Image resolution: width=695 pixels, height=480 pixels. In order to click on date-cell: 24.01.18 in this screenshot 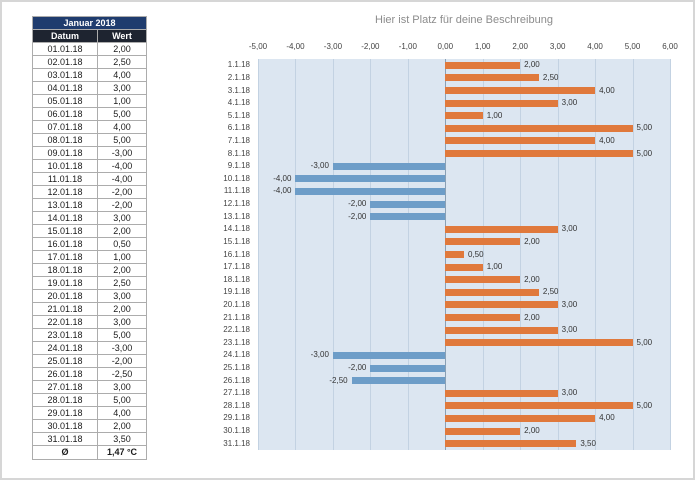, I will do `click(65, 348)`.